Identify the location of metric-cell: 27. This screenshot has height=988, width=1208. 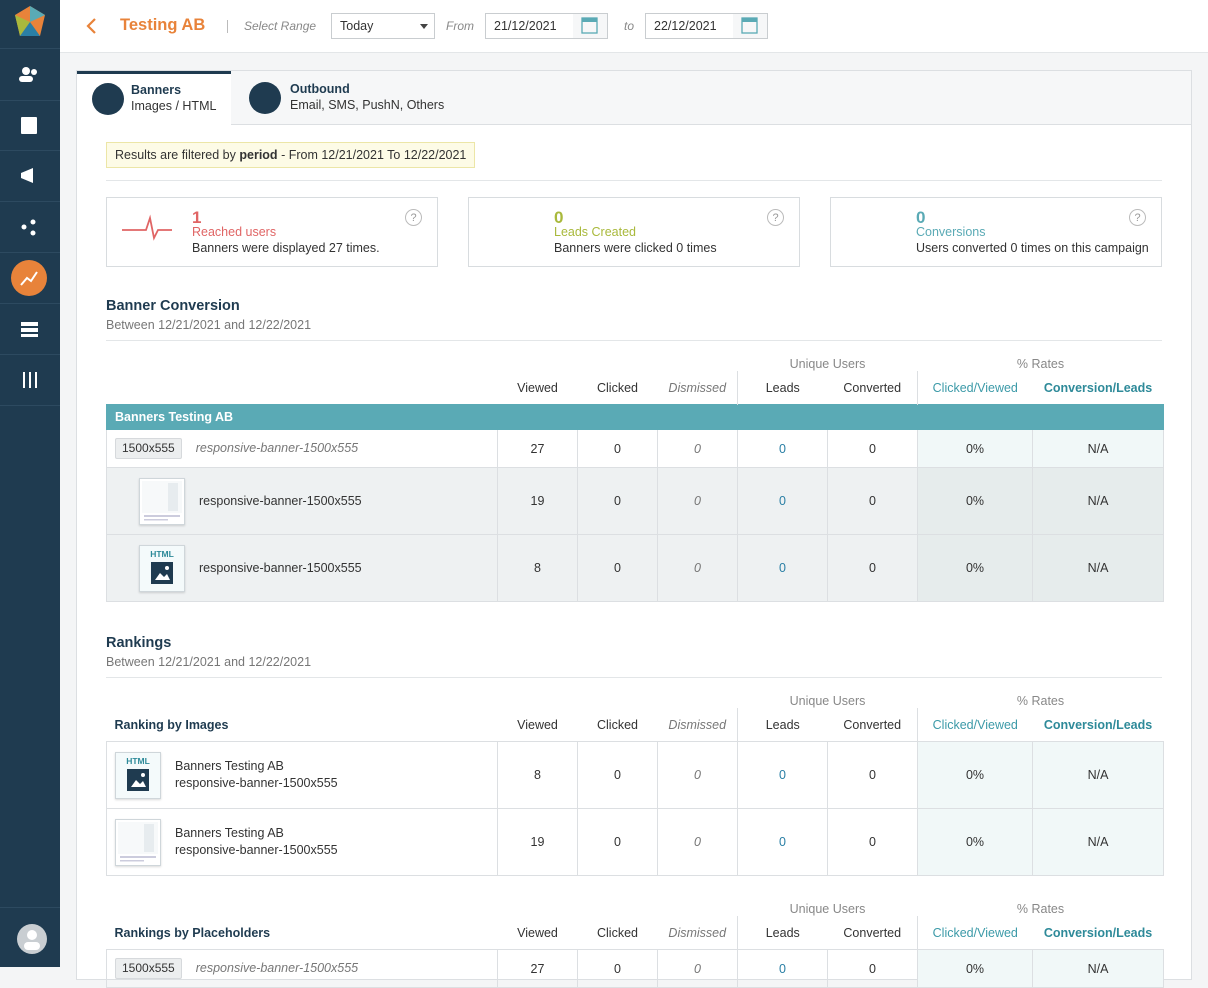
(537, 968).